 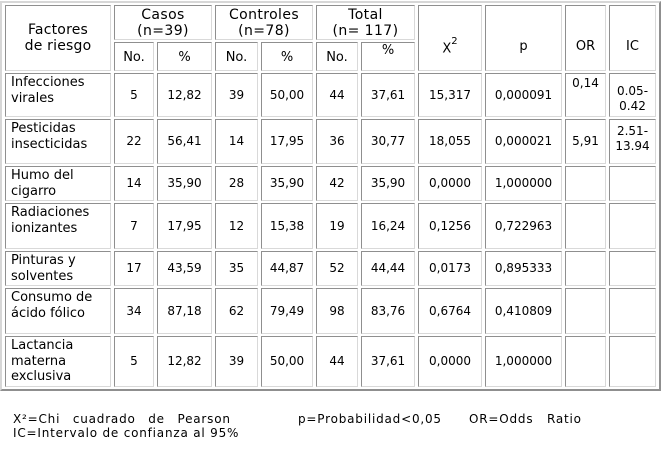 What do you see at coordinates (287, 226) in the screenshot?
I see `cell-controles-pct: 15,38` at bounding box center [287, 226].